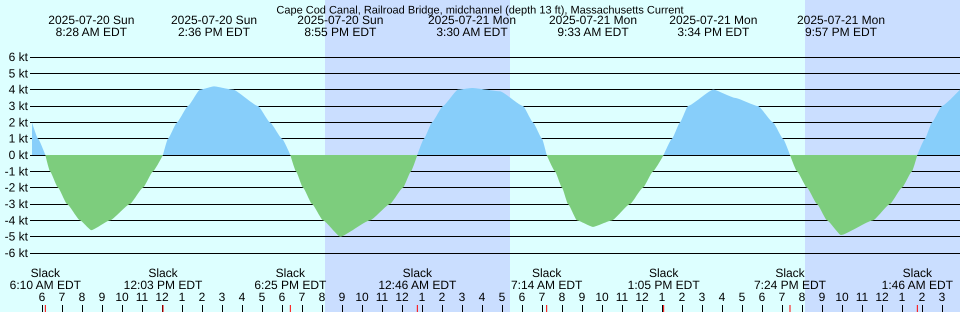  Describe the element at coordinates (18, 73) in the screenshot. I see `y-tick-label: 5 kt` at that location.